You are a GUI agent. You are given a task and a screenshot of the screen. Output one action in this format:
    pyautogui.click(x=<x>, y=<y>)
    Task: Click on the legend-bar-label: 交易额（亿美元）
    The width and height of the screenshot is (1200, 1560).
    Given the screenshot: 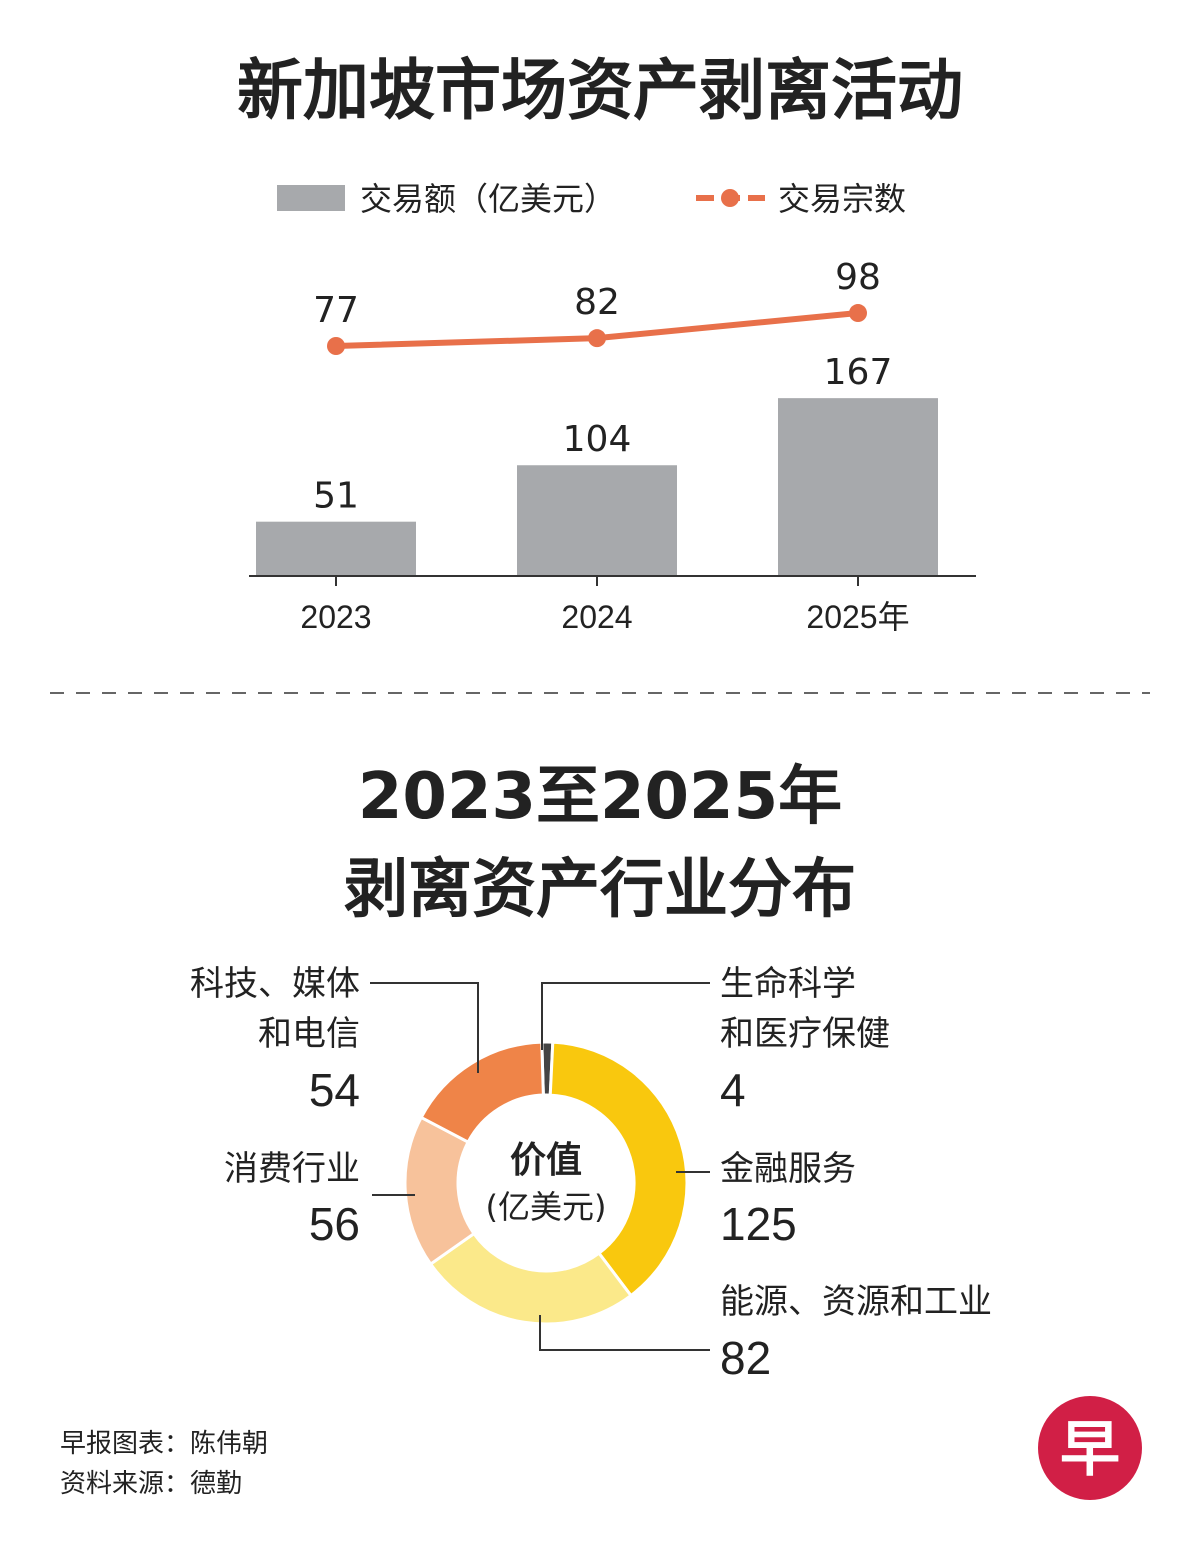 What is the action you would take?
    pyautogui.click(x=488, y=199)
    